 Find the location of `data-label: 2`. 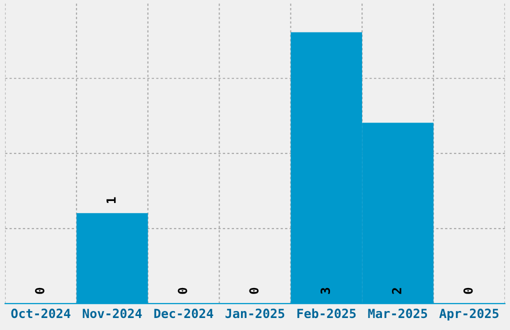

data-label: 2 is located at coordinates (397, 291).